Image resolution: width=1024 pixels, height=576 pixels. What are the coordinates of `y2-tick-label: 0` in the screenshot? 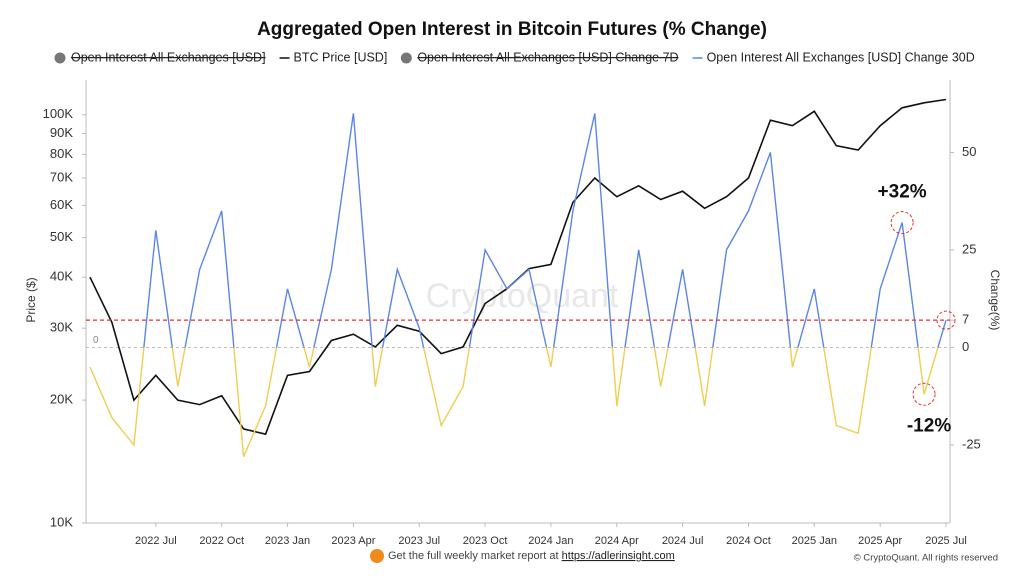 It's located at (965, 346).